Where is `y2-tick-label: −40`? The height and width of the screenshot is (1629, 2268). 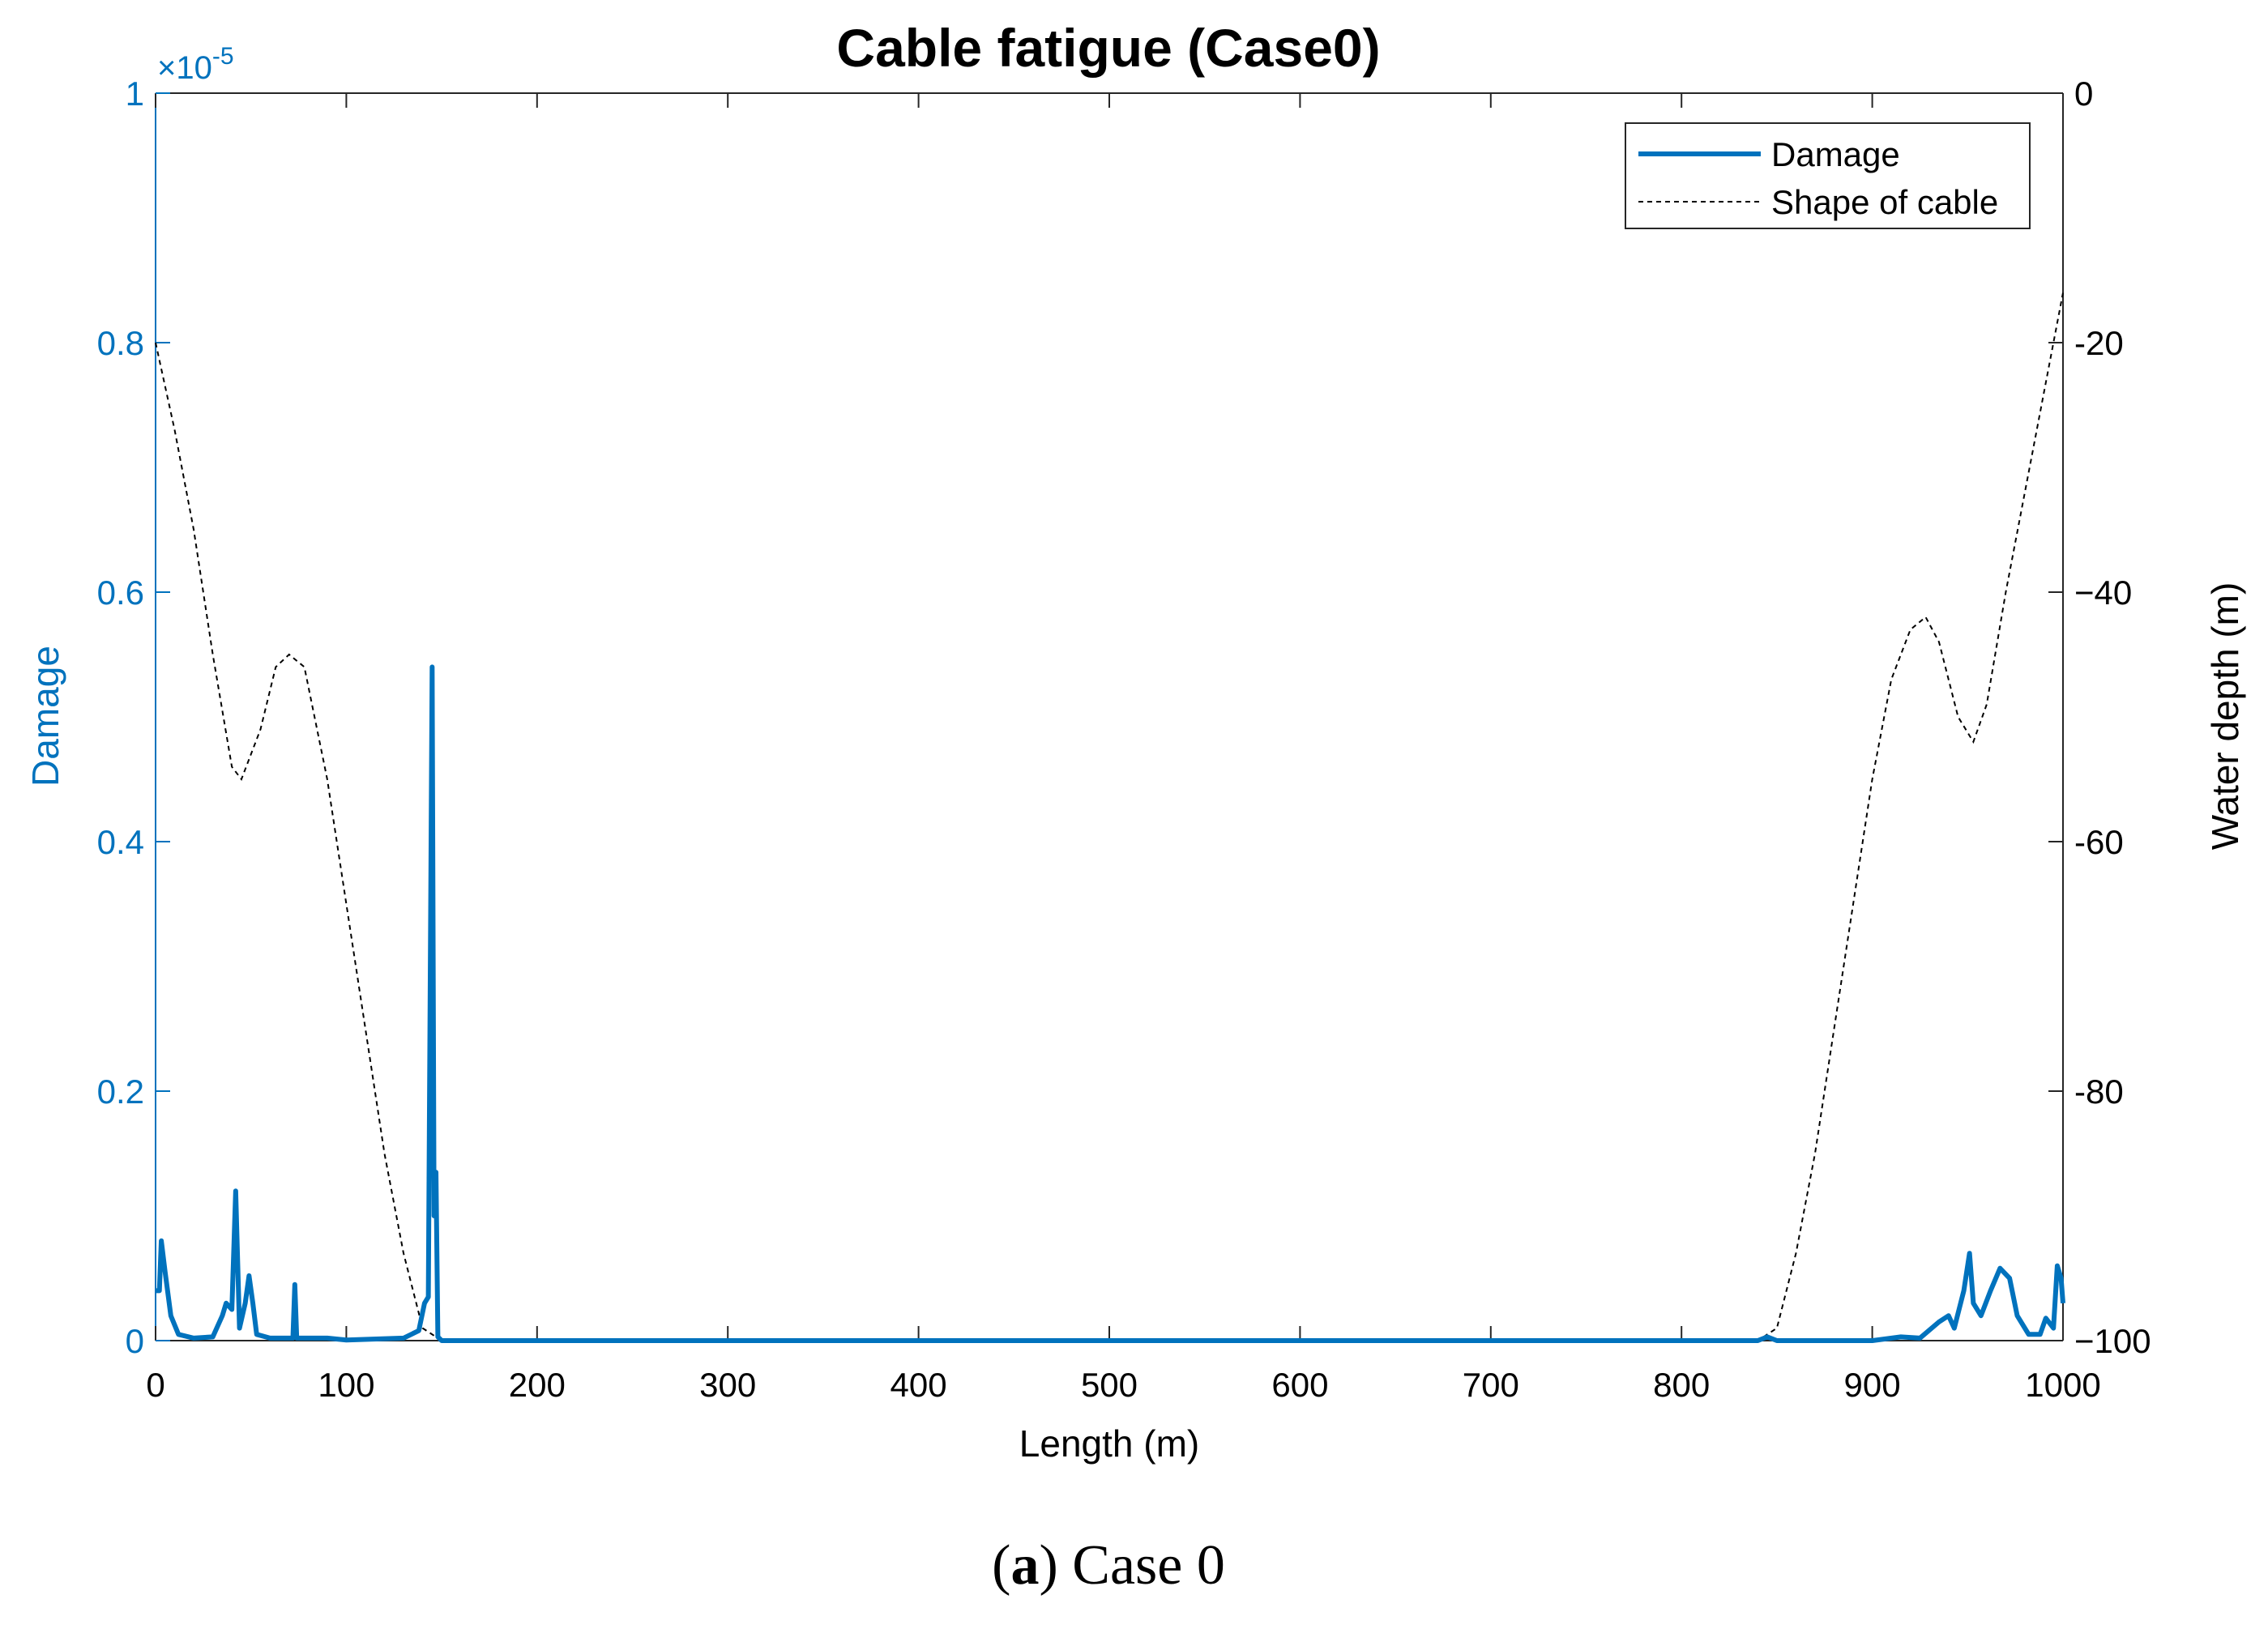 y2-tick-label: −40 is located at coordinates (2103, 593).